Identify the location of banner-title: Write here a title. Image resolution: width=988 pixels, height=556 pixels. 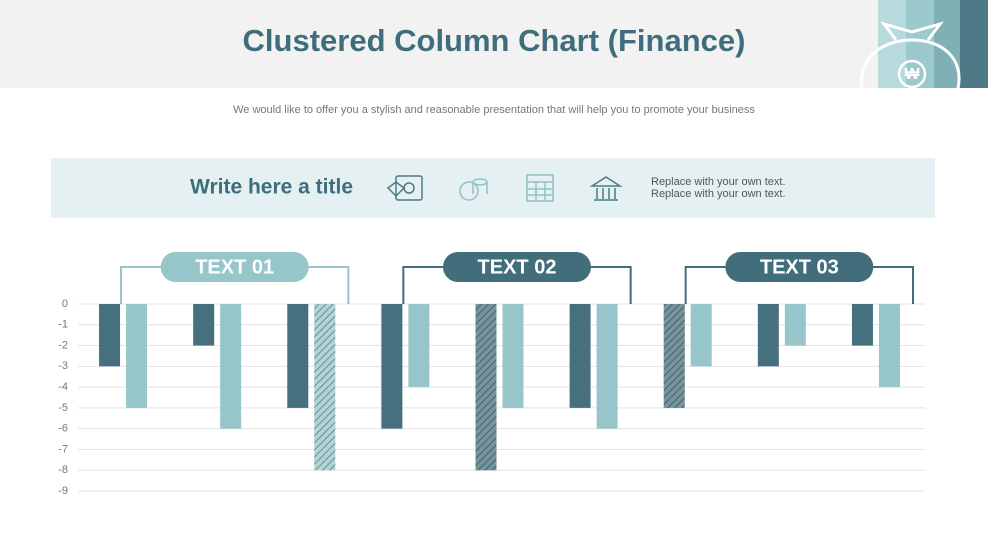
(271, 187).